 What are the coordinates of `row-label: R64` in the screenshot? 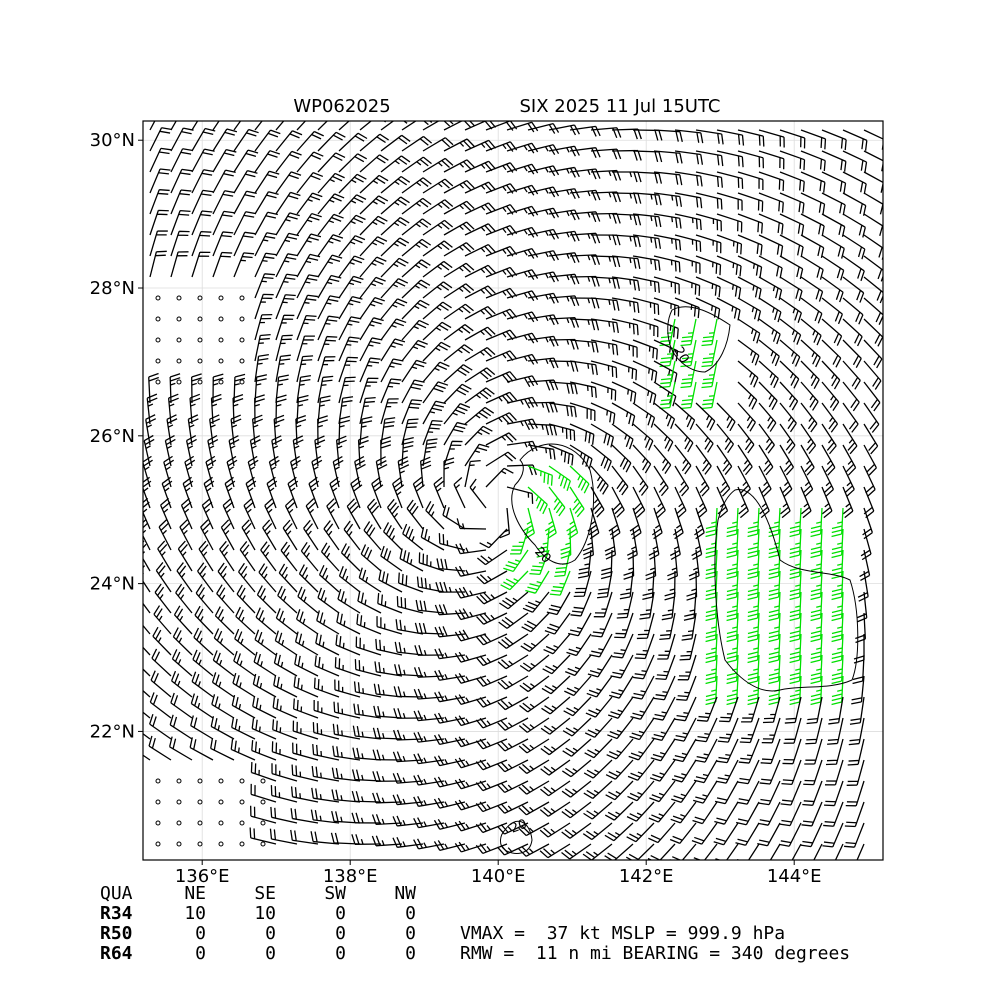 It's located at (116, 953).